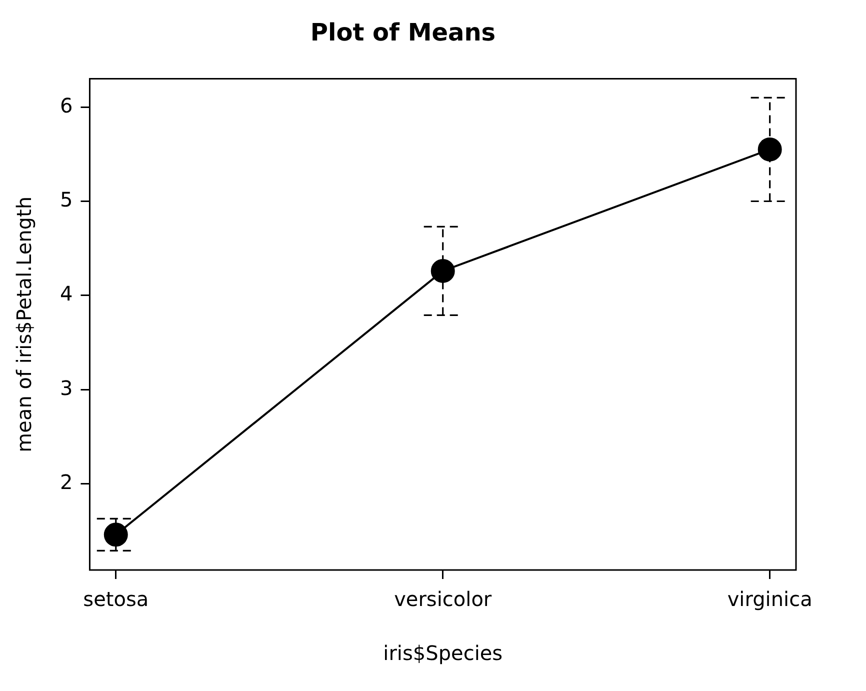 The width and height of the screenshot is (866, 691). What do you see at coordinates (66, 482) in the screenshot?
I see `y-tick-label: 2` at bounding box center [66, 482].